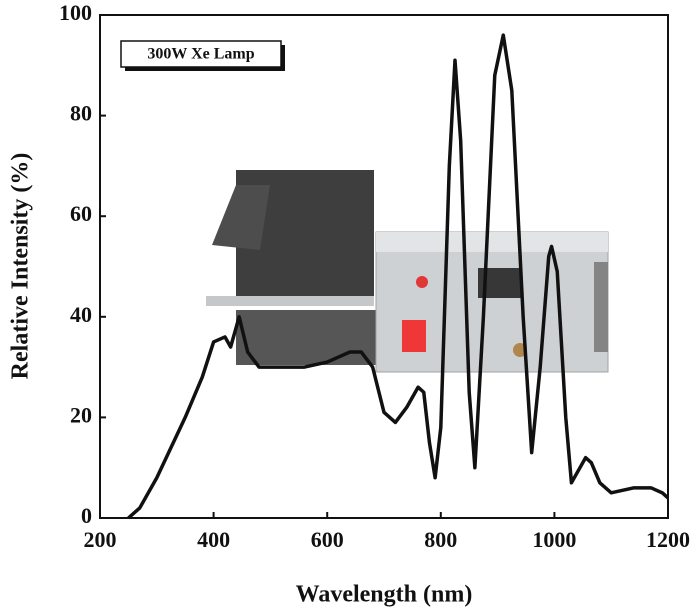  What do you see at coordinates (306, 337) in the screenshot?
I see `lamp-base` at bounding box center [306, 337].